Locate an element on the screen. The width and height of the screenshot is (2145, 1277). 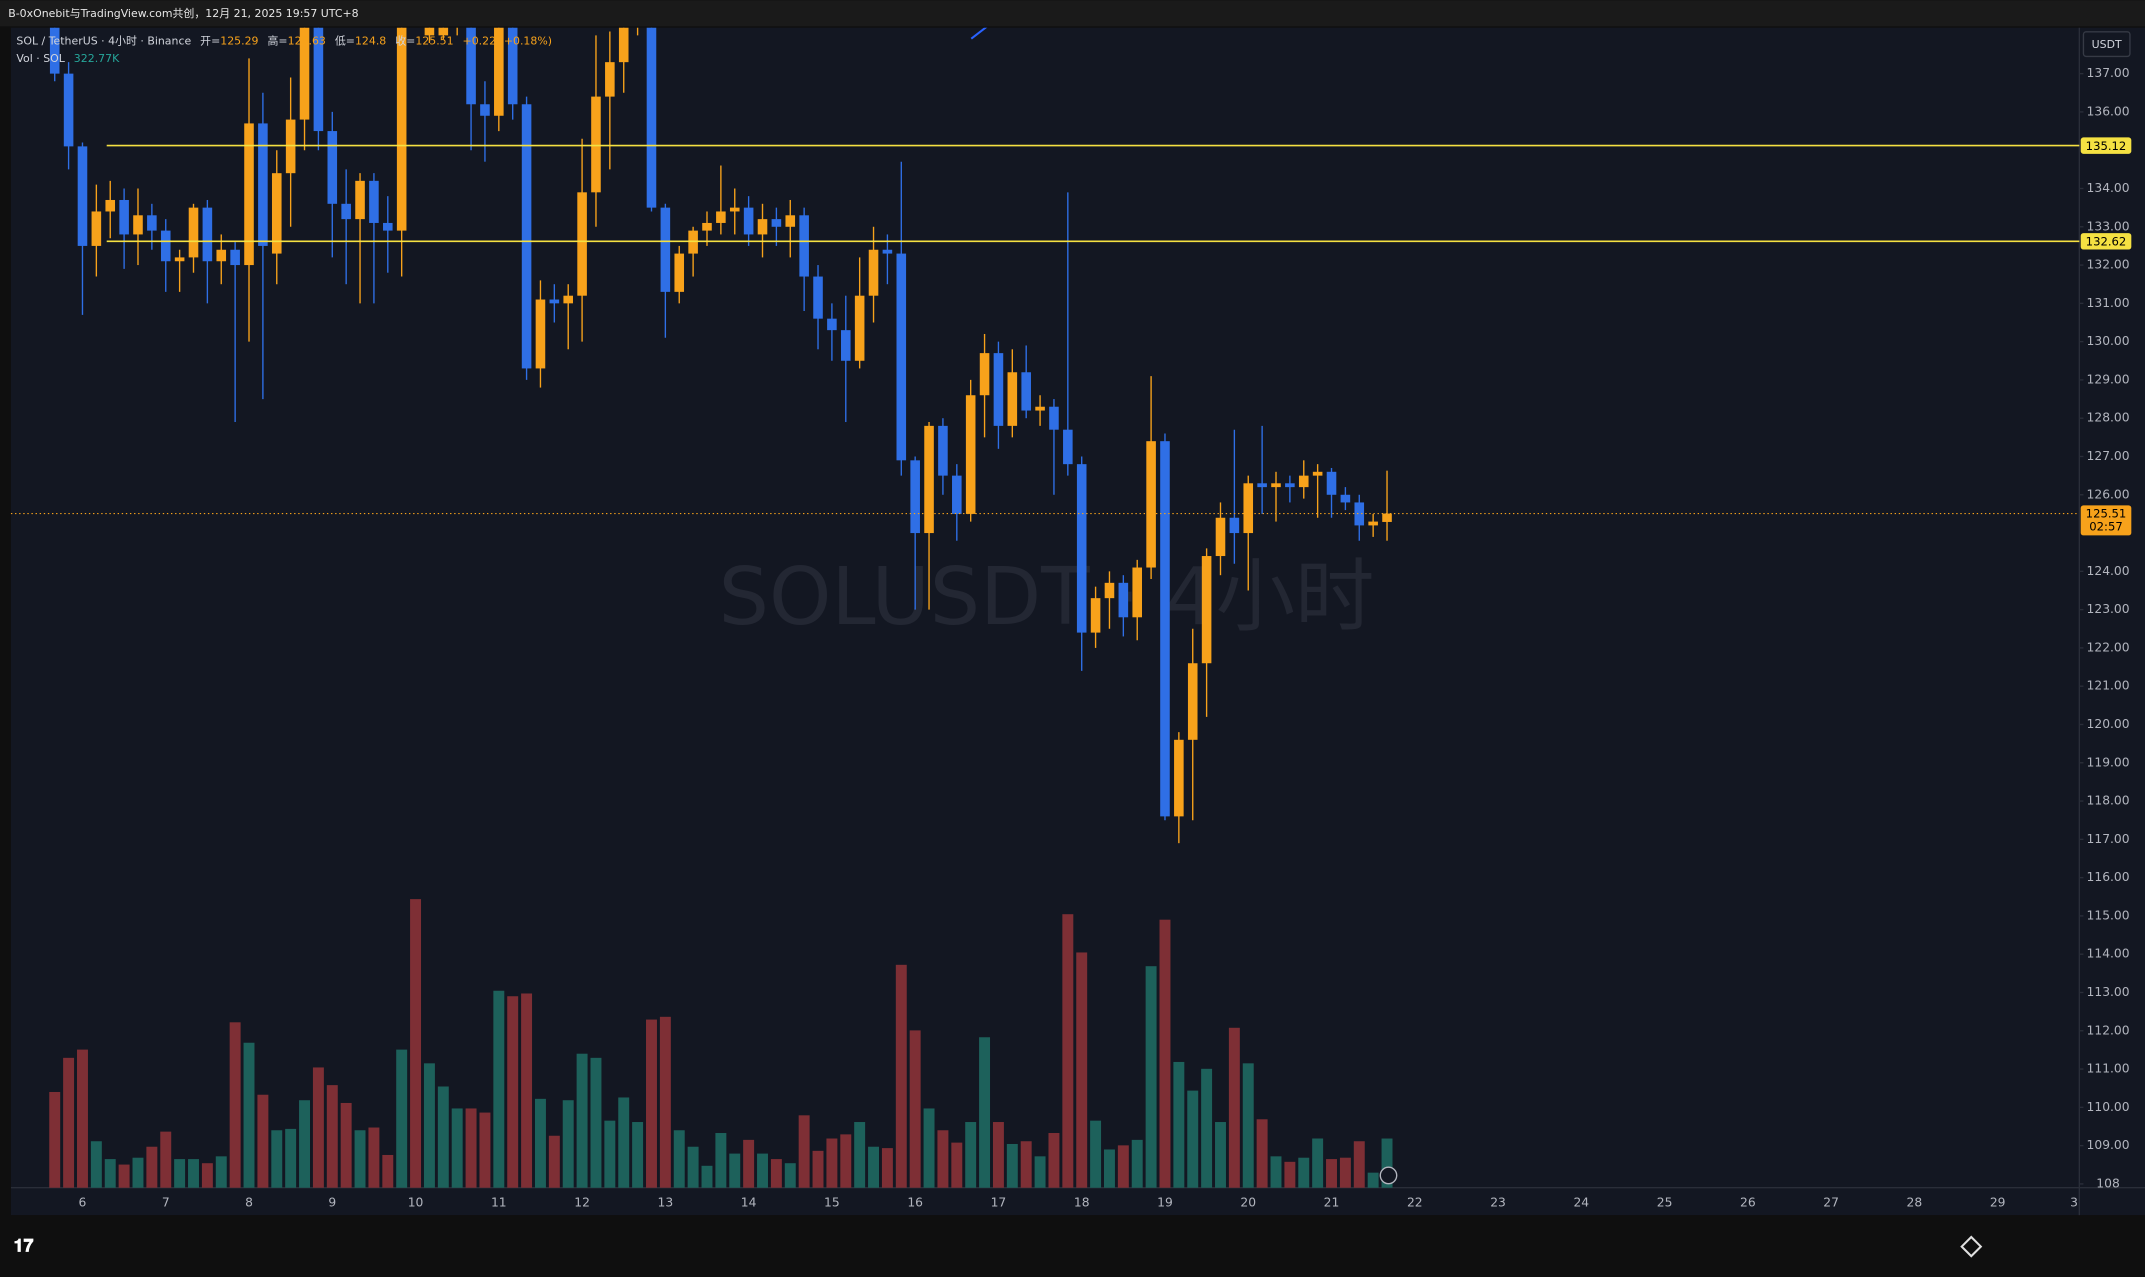
footer-logo: 𝟏𝟕 is located at coordinates (24, 1246).